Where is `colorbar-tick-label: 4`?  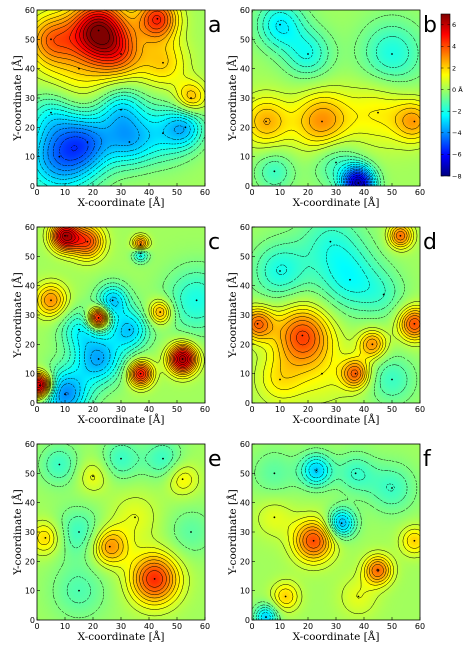
colorbar-tick-label: 4 is located at coordinates (454, 47).